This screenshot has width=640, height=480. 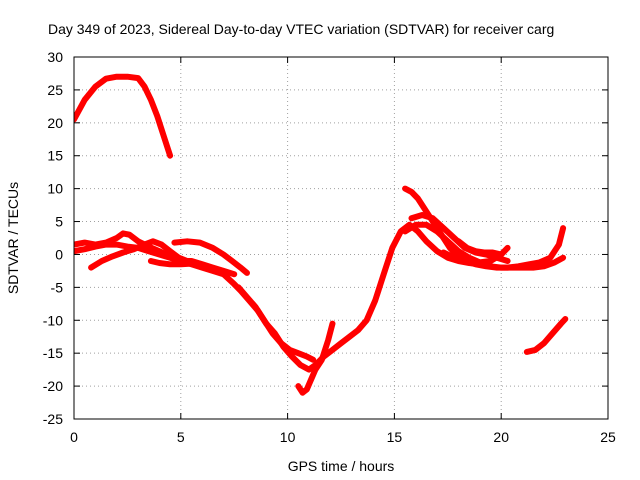 I want to click on y-tick-label: 20, so click(x=55, y=123).